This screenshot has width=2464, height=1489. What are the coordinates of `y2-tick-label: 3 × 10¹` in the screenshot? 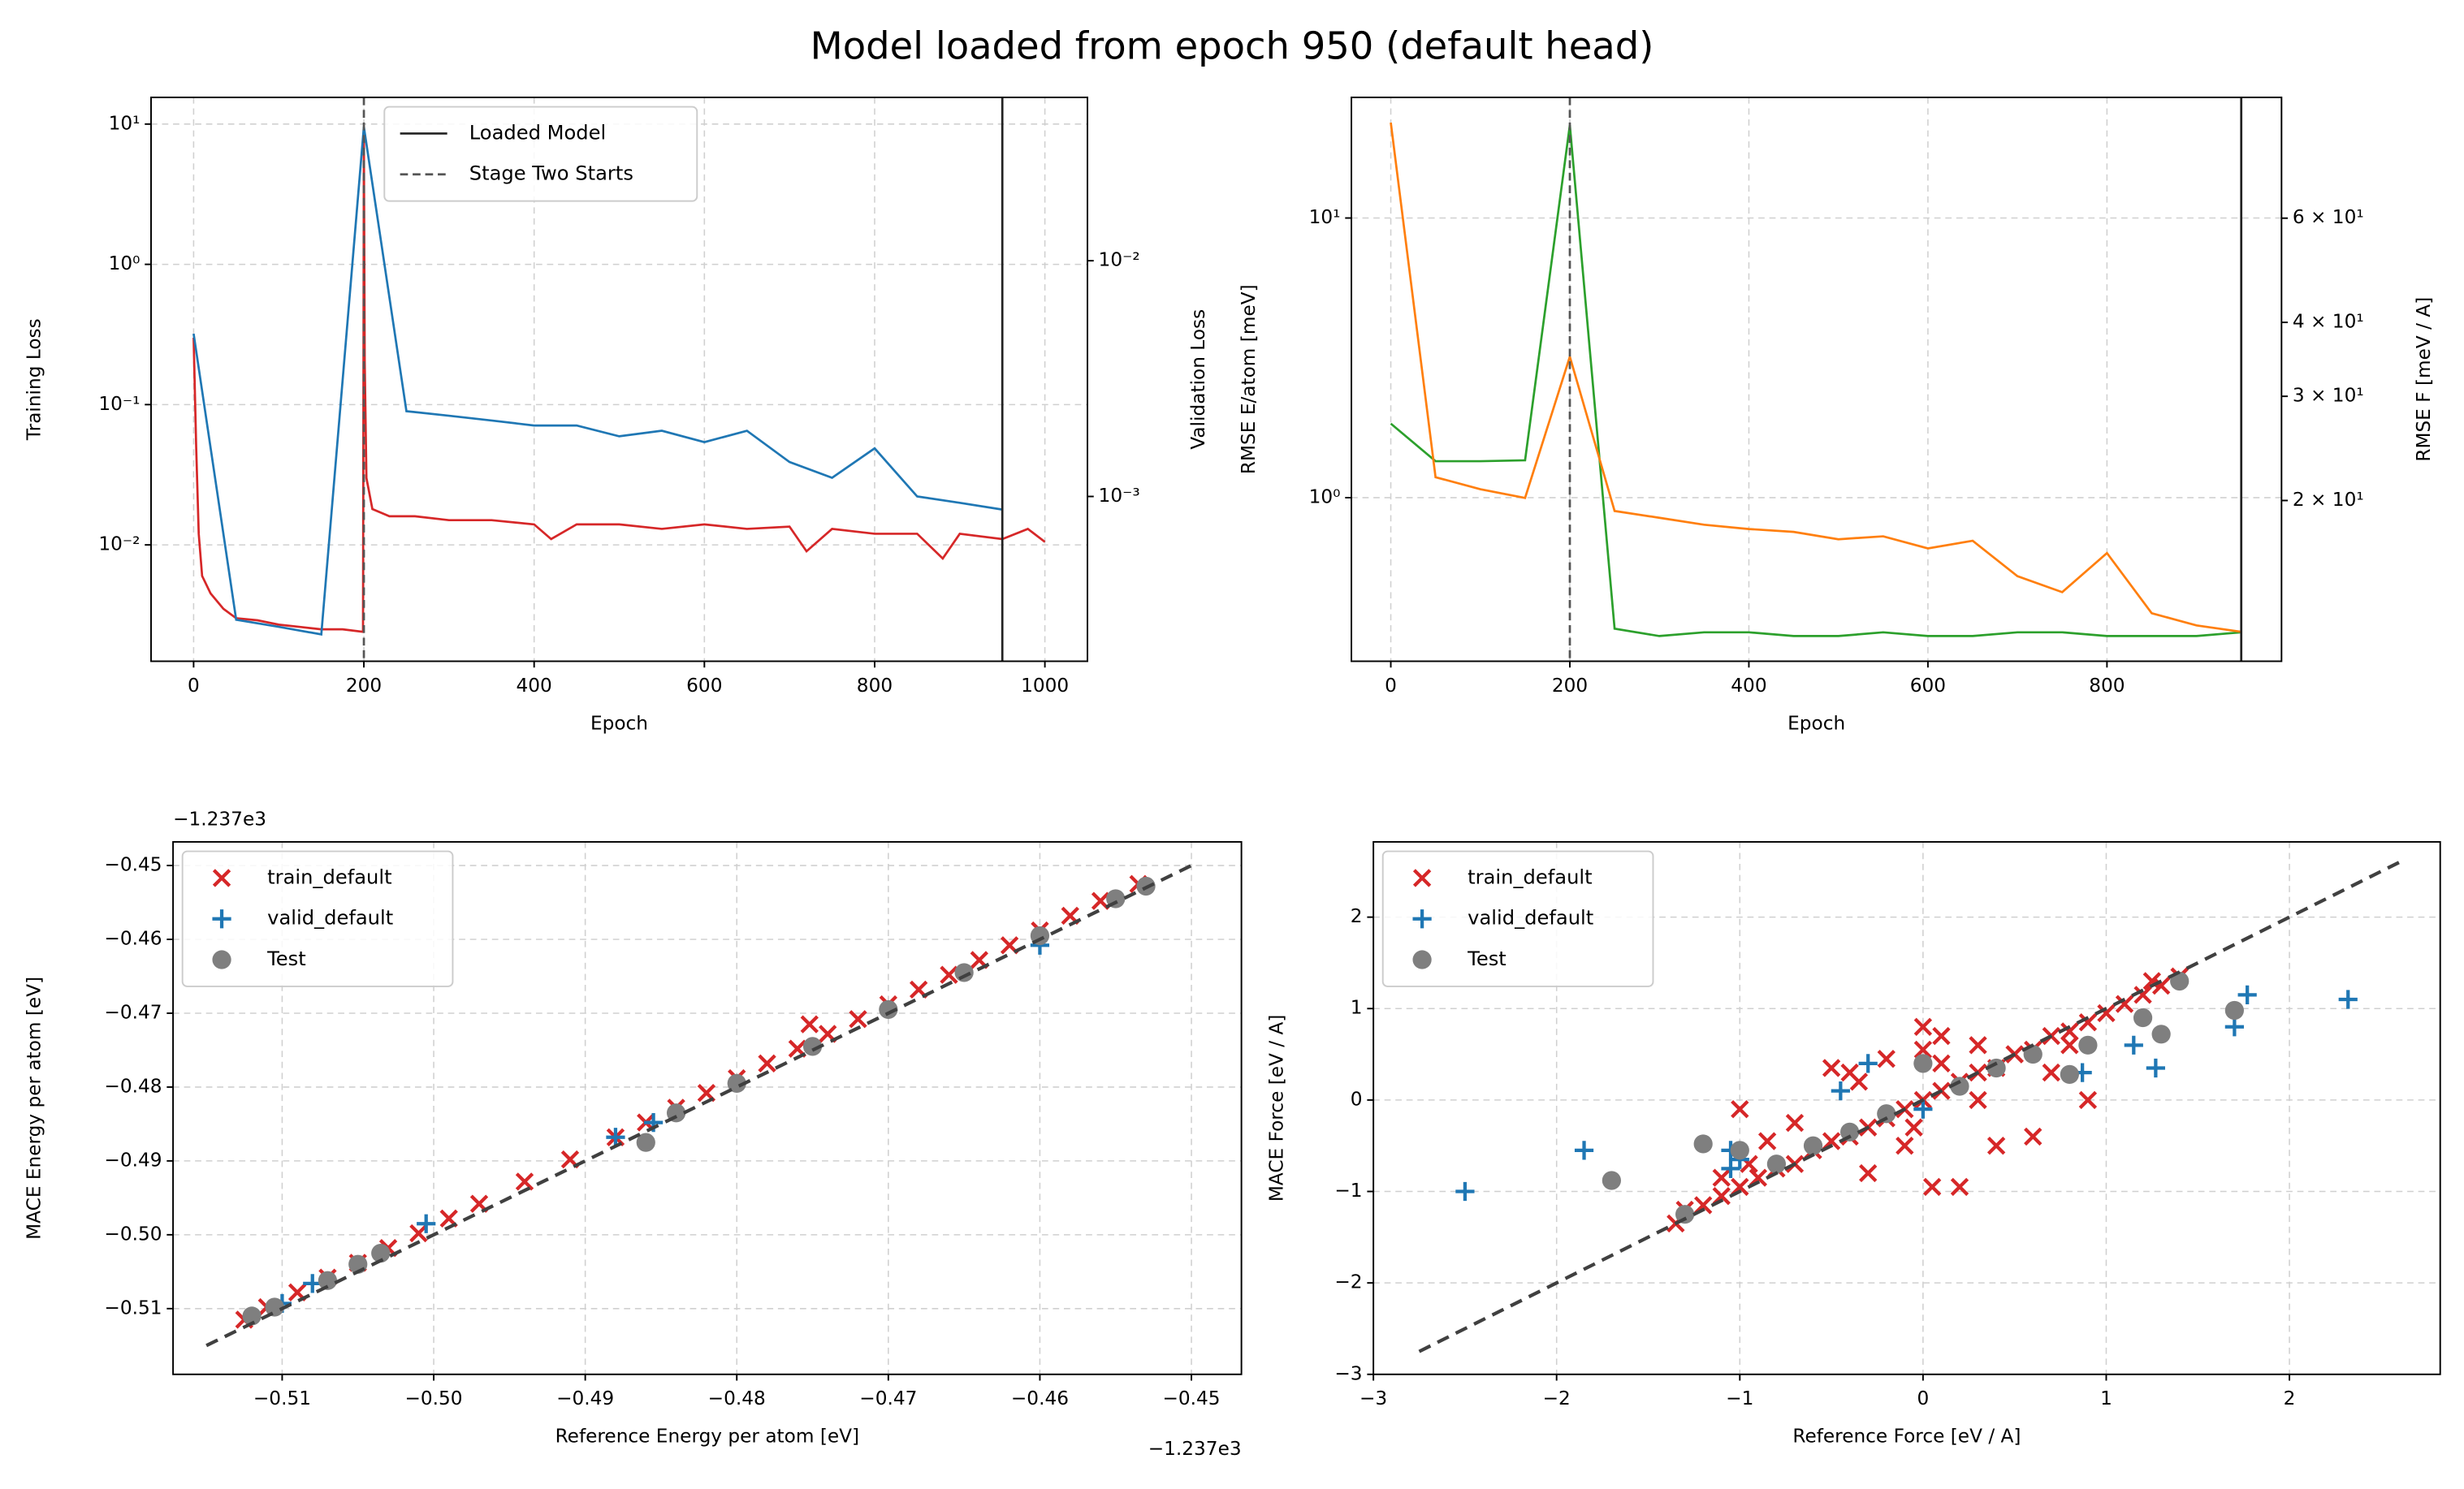 It's located at (2328, 396).